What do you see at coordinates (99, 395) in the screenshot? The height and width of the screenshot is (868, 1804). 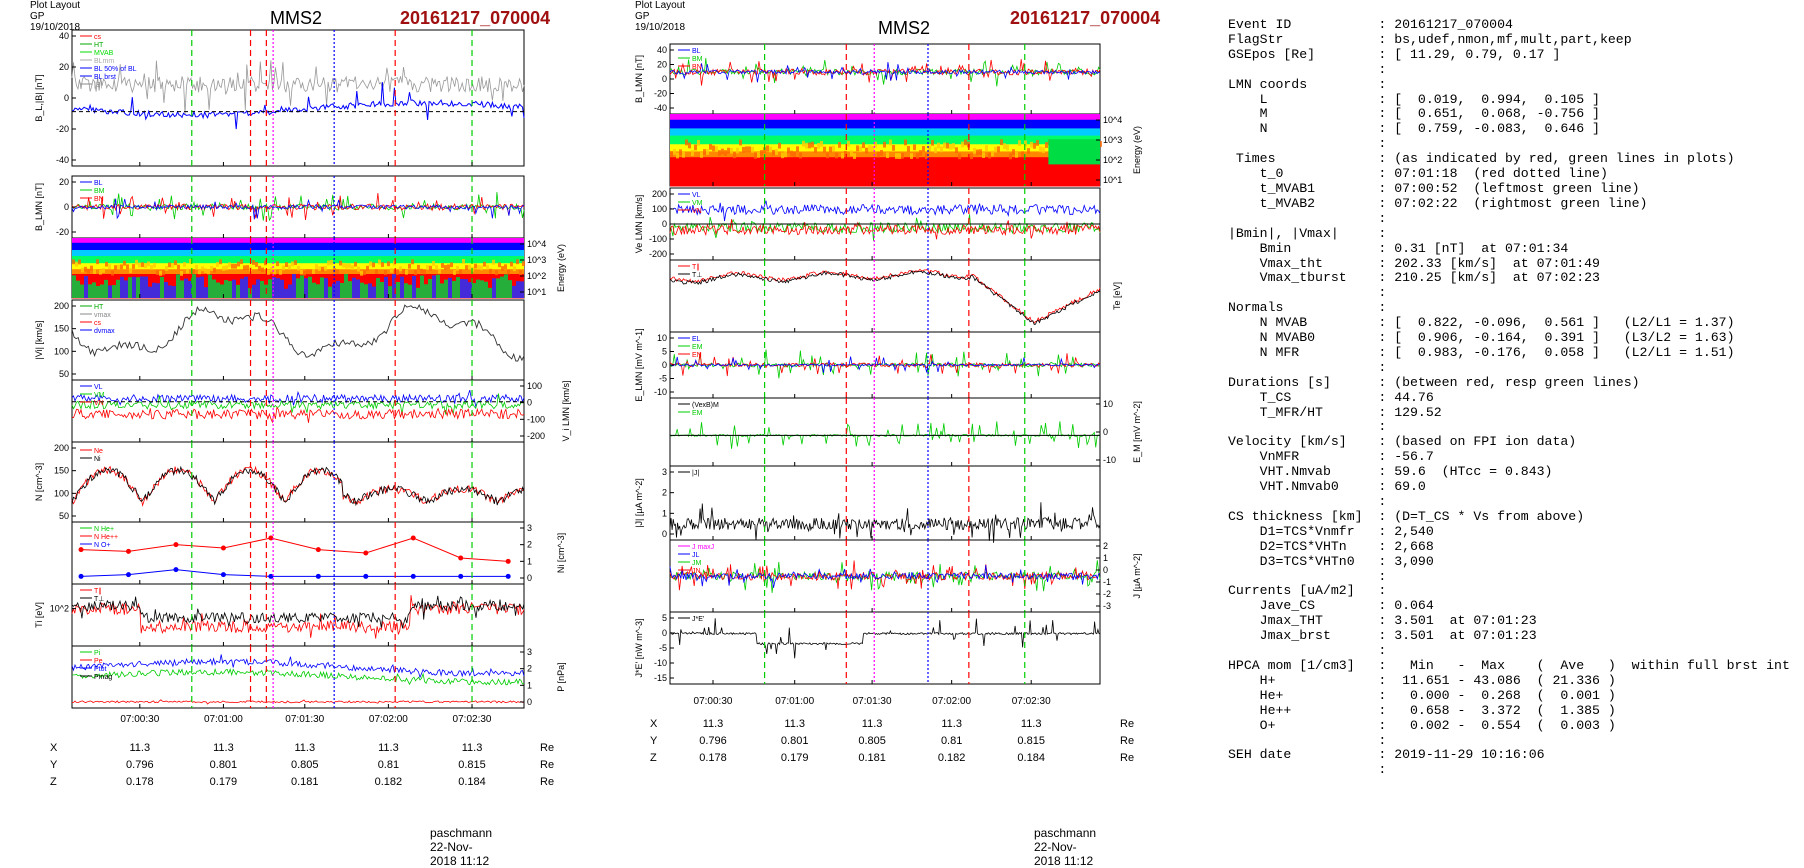 I see `legend-entry: VM` at bounding box center [99, 395].